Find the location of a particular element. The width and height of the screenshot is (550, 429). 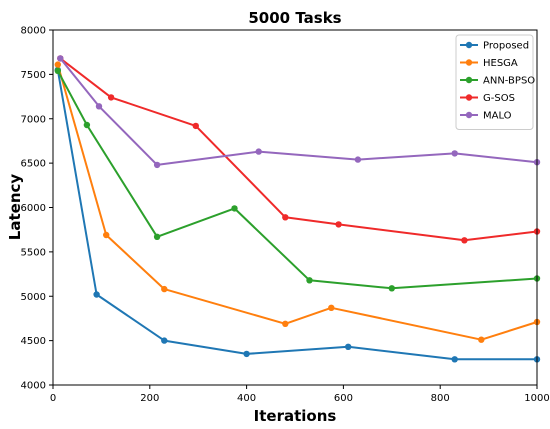

x-axis-label: Iterations is located at coordinates (295, 416).